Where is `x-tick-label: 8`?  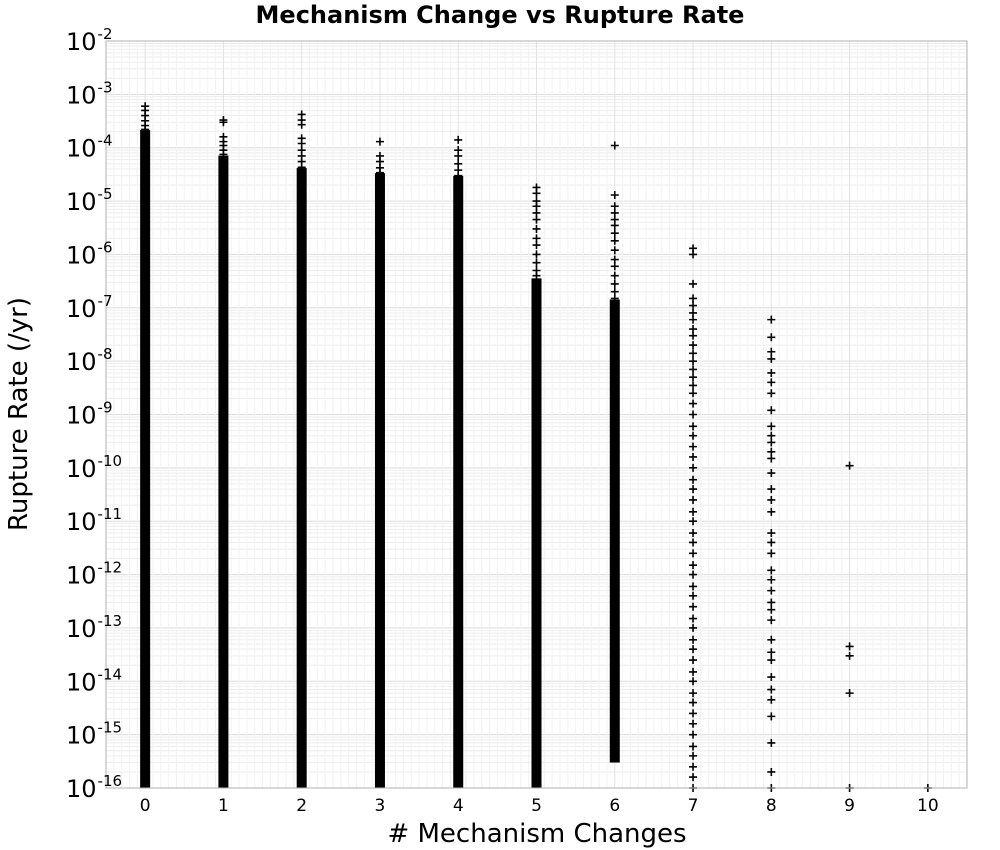
x-tick-label: 8 is located at coordinates (771, 806).